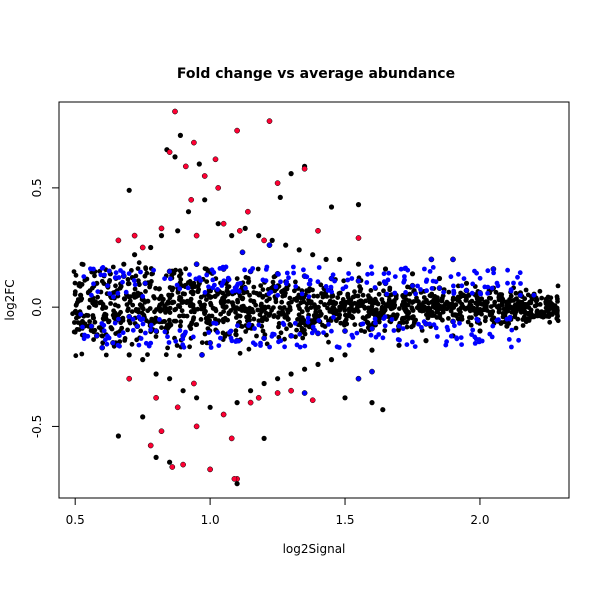 This screenshot has height=600, width=600. Describe the element at coordinates (37, 307) in the screenshot. I see `y-tick-label: 0.0` at that location.